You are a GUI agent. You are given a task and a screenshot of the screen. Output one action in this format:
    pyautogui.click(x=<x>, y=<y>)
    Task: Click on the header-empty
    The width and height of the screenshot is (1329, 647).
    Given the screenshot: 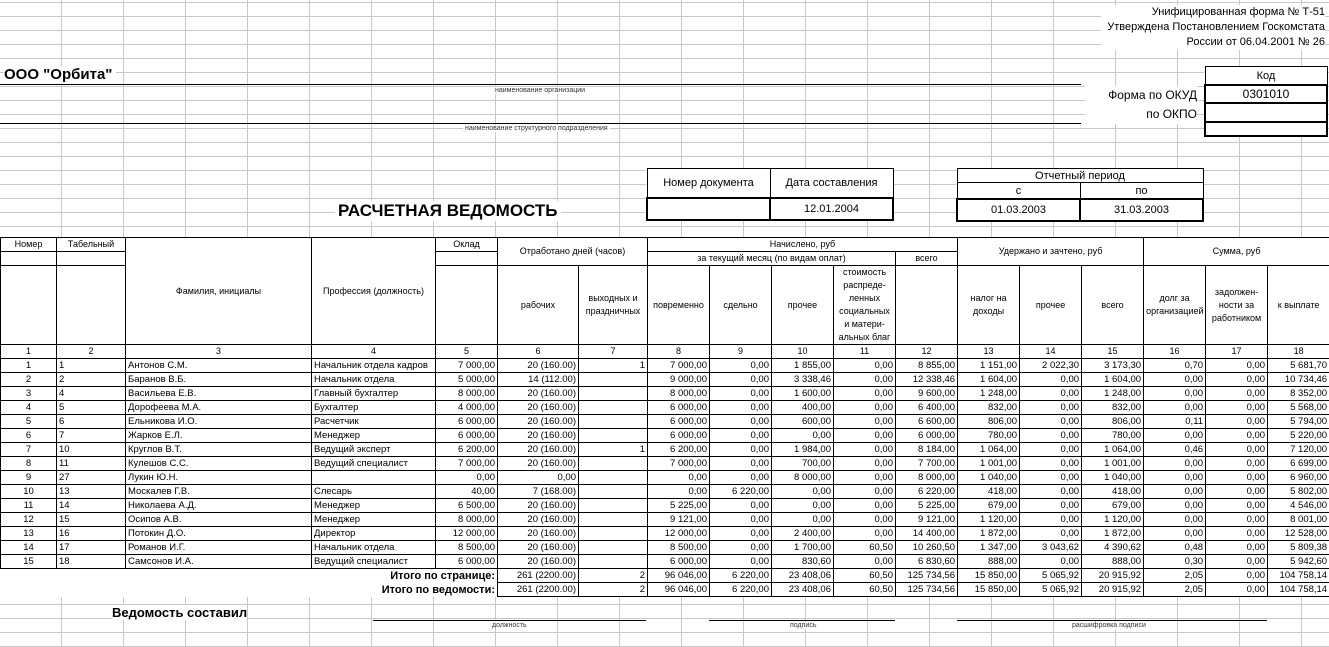 What is the action you would take?
    pyautogui.click(x=466, y=258)
    